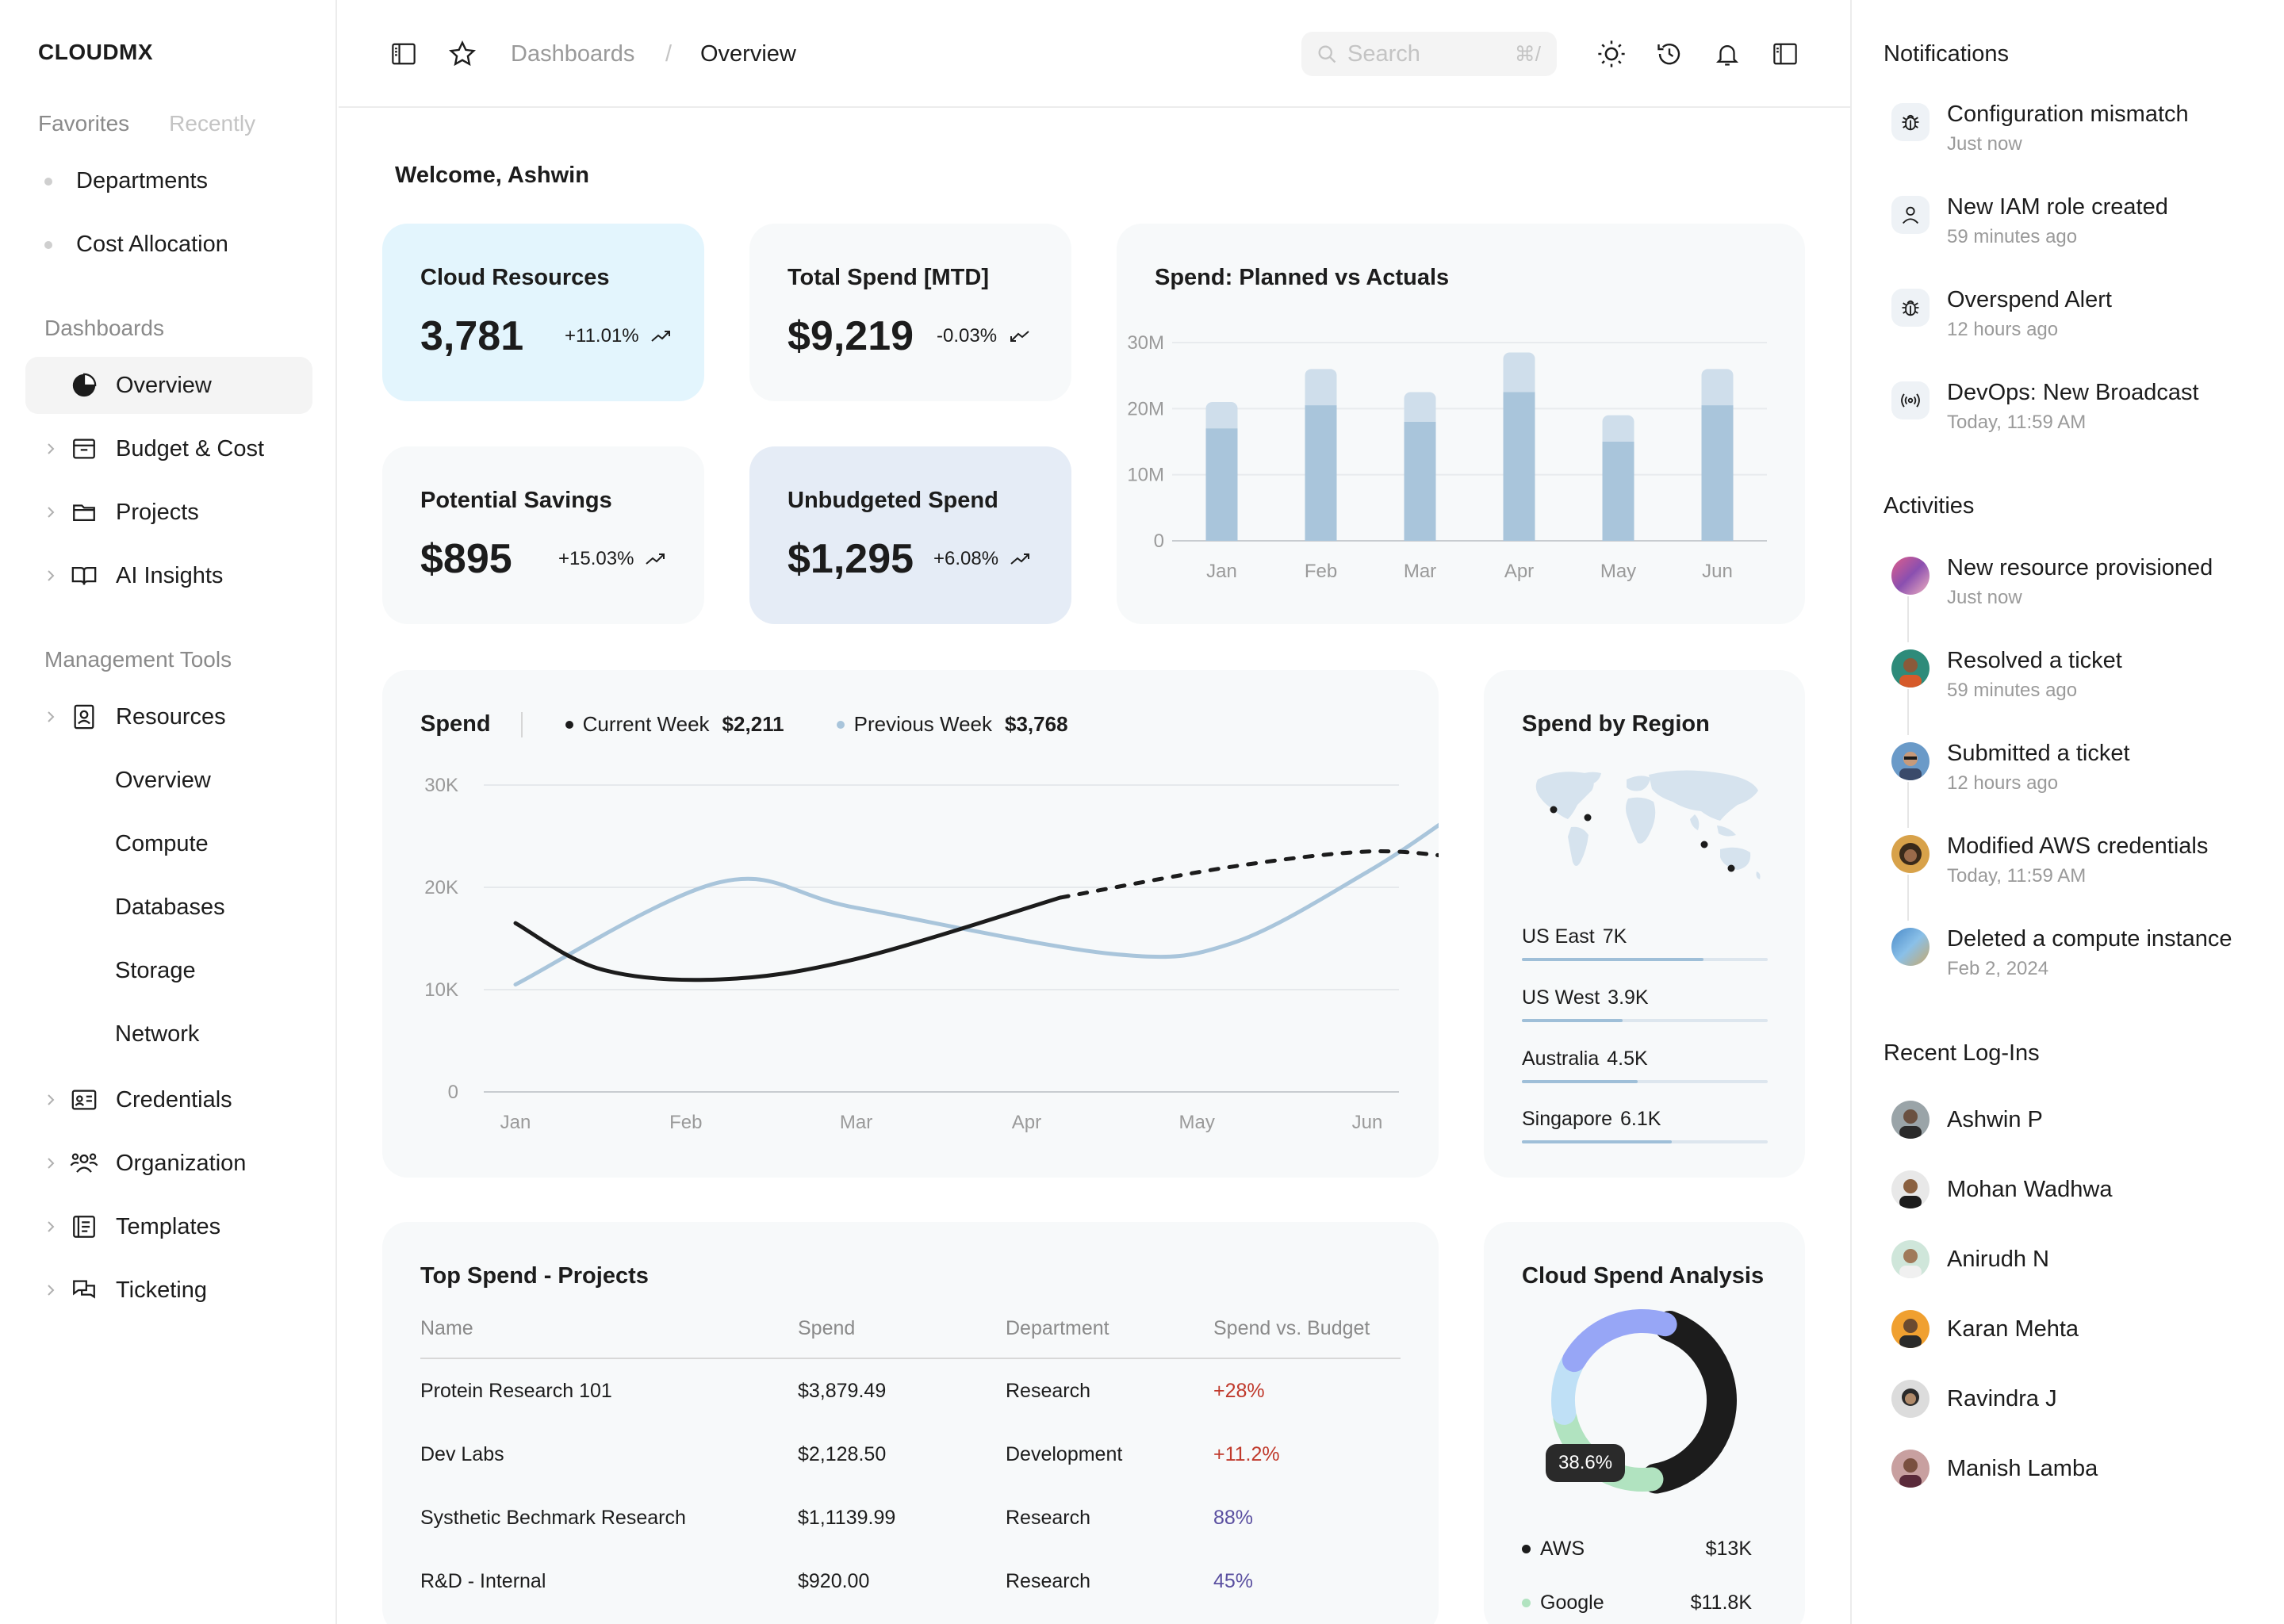 The image size is (2284, 1624). I want to click on sidebar-item-budget-cost: Budget & Cost, so click(168, 448).